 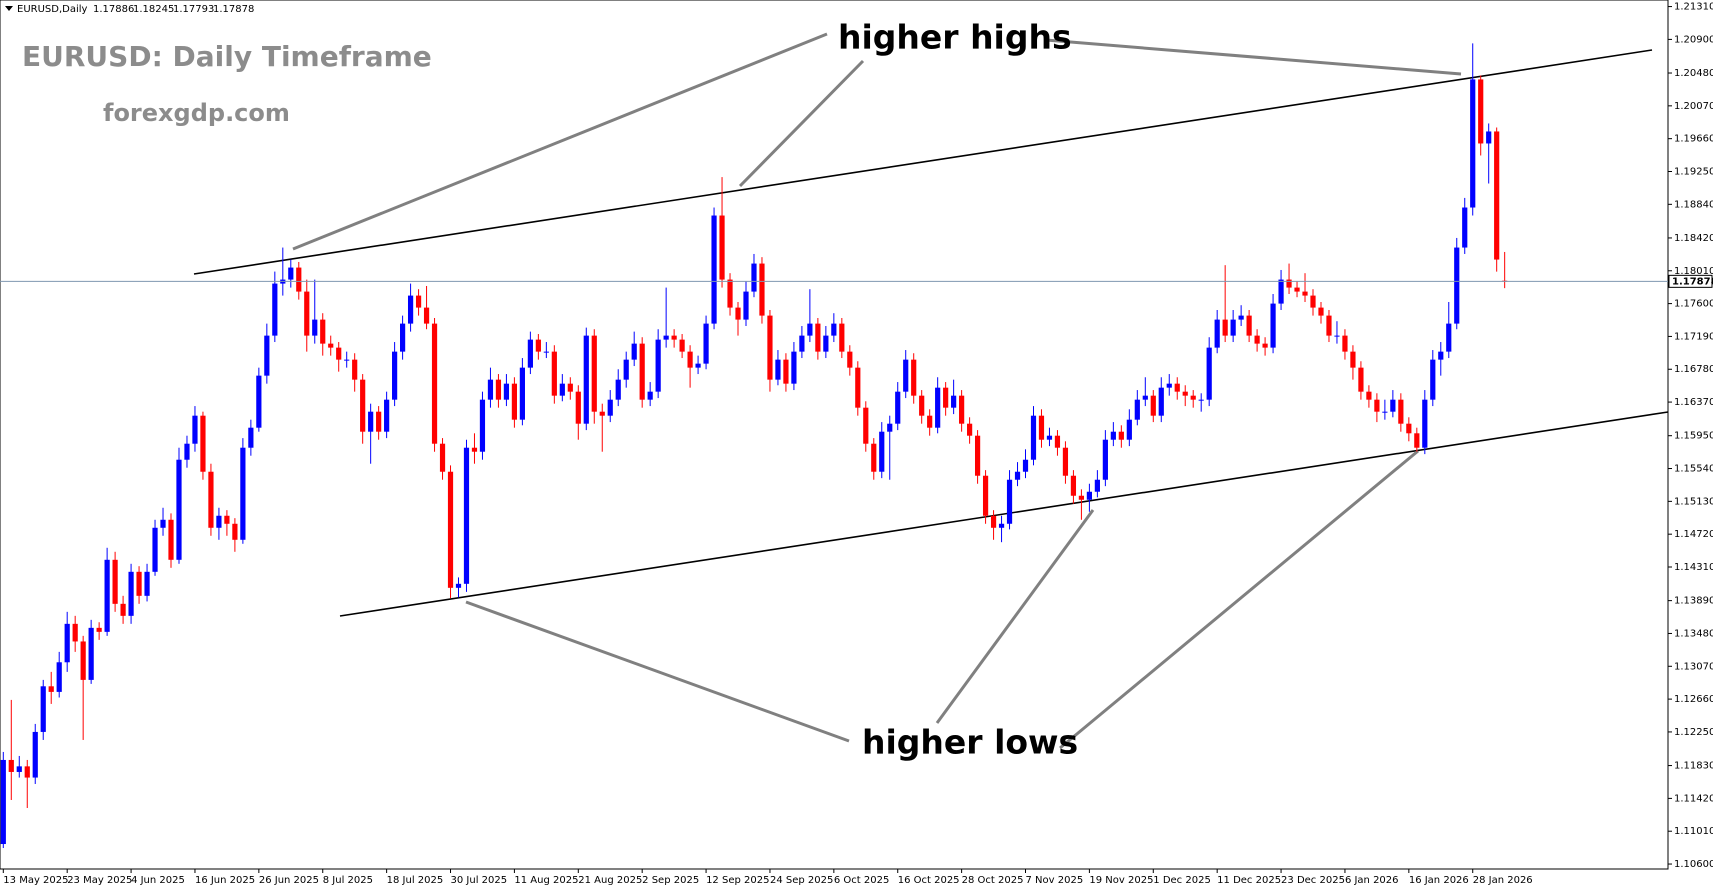 I want to click on x-tick-label: 16 Jan 2026, so click(x=1439, y=880).